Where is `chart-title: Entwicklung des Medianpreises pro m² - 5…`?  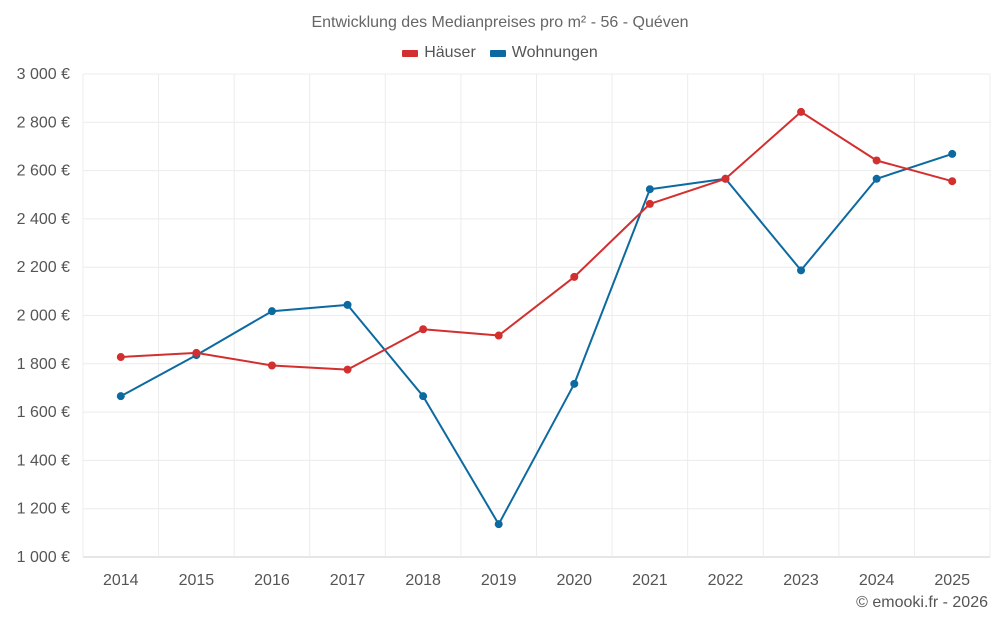 chart-title: Entwicklung des Medianpreises pro m² - 5… is located at coordinates (500, 22).